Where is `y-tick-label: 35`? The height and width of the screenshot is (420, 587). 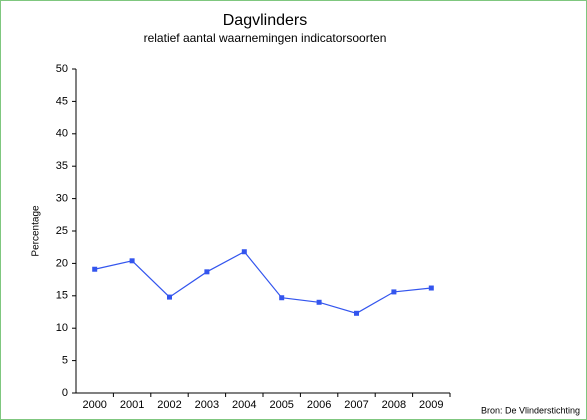
y-tick-label: 35 is located at coordinates (62, 166).